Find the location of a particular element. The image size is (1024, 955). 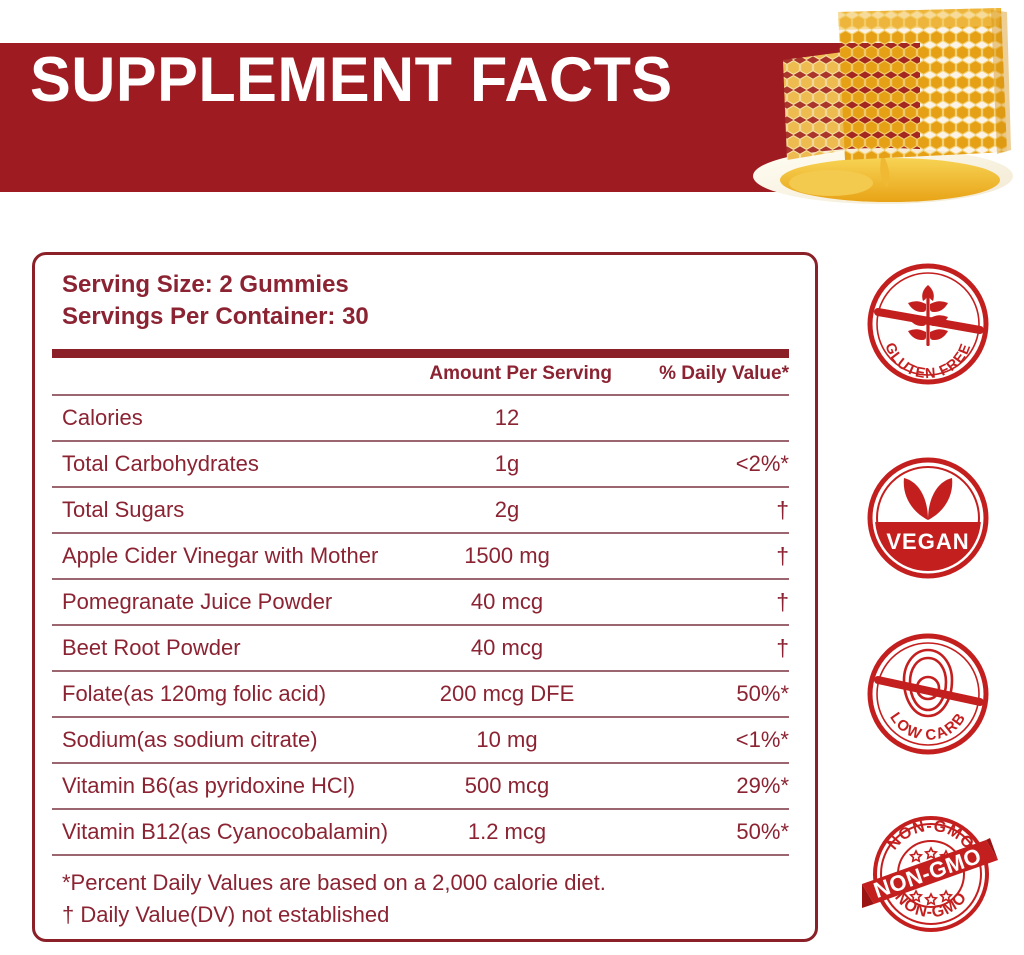

badge-label: GLUTEN FREE is located at coordinates (927, 362).